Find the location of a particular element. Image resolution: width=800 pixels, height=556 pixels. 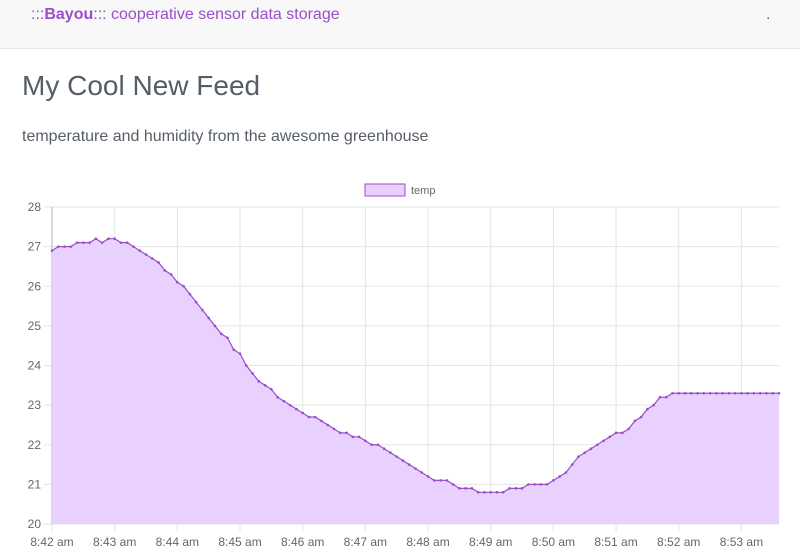

legend-label: temp is located at coordinates (423, 191).